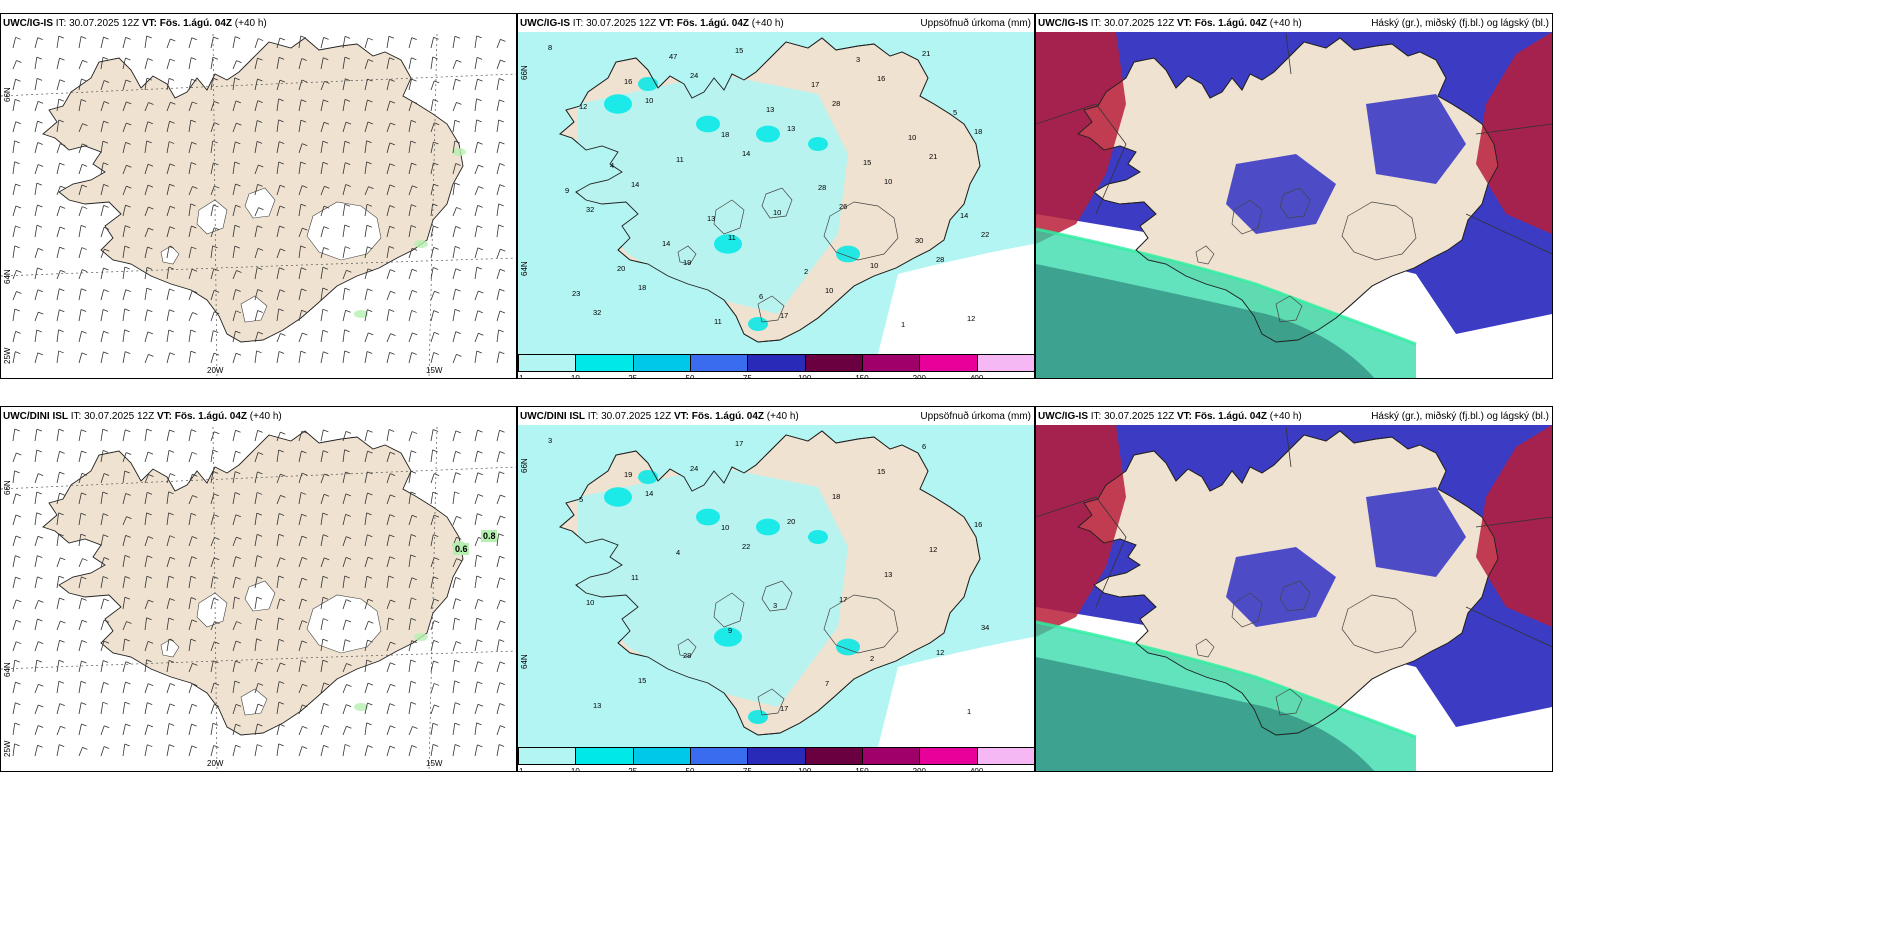 Image resolution: width=1900 pixels, height=950 pixels. I want to click on precip-value-label: 47, so click(673, 56).